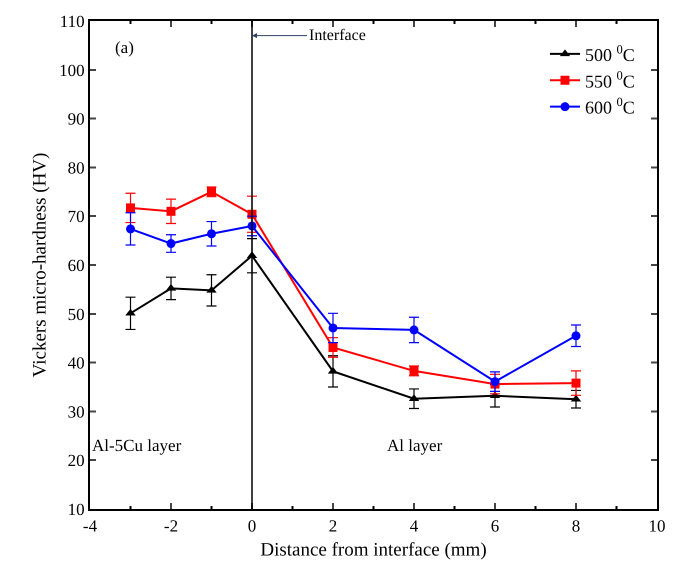 The image size is (678, 569). What do you see at coordinates (72, 70) in the screenshot?
I see `y-tick-label: 100` at bounding box center [72, 70].